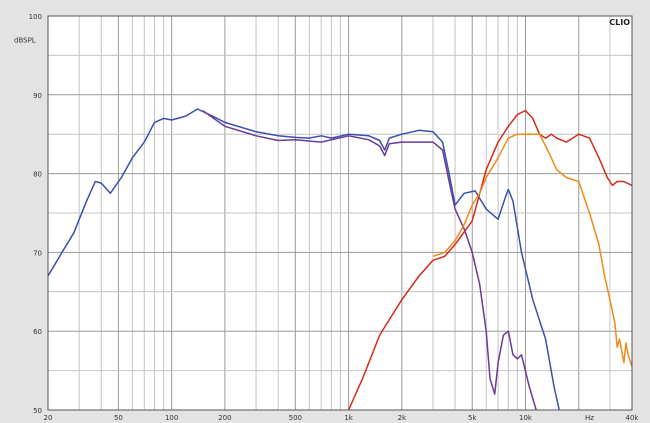  Describe the element at coordinates (37, 175) in the screenshot. I see `y-tick-label: 80` at that location.